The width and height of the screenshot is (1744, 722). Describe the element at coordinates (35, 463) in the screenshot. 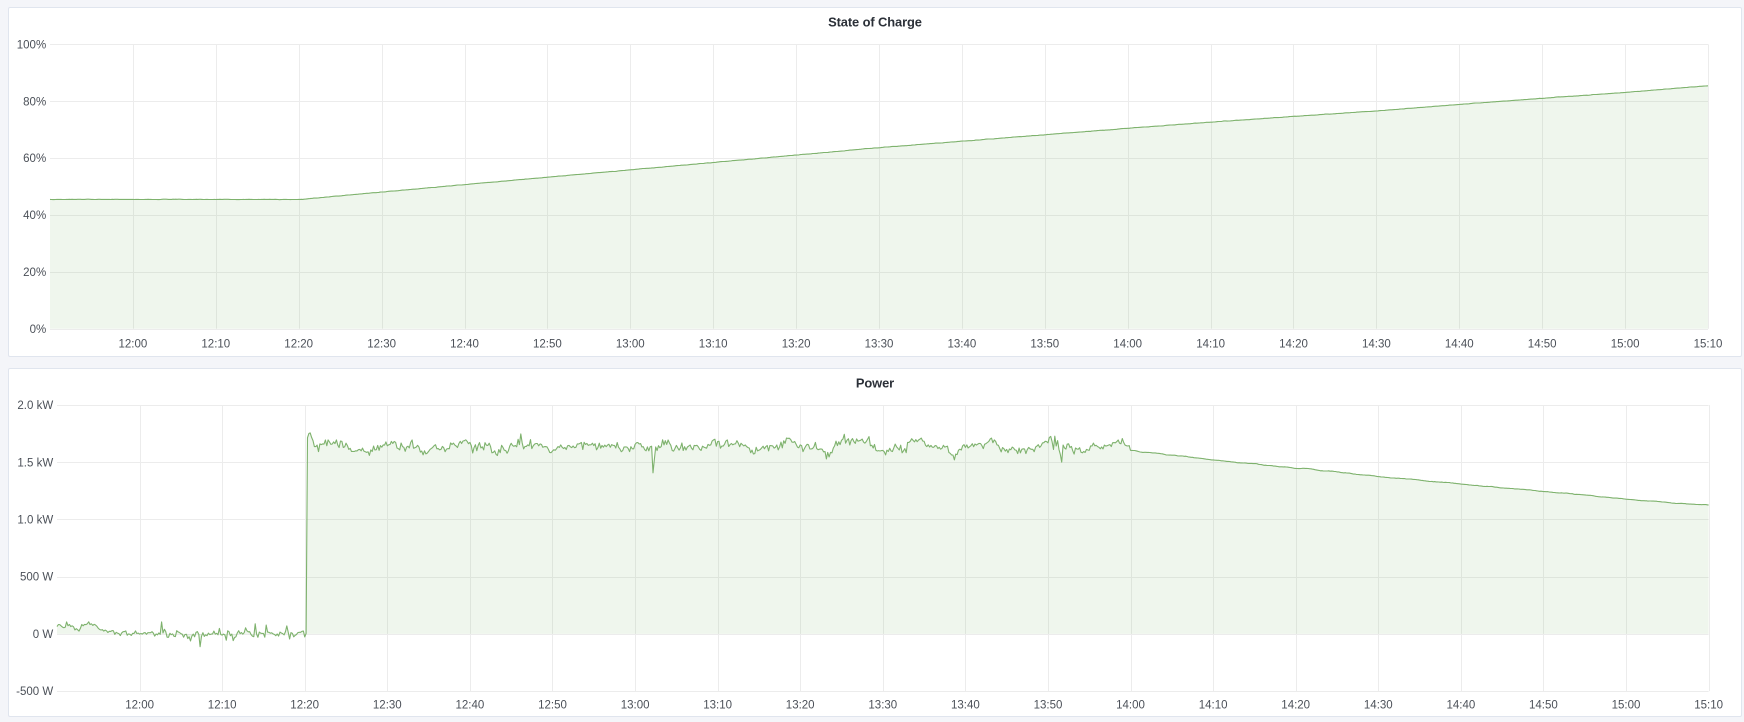

I see `svg-text: 1.5 kW` at that location.